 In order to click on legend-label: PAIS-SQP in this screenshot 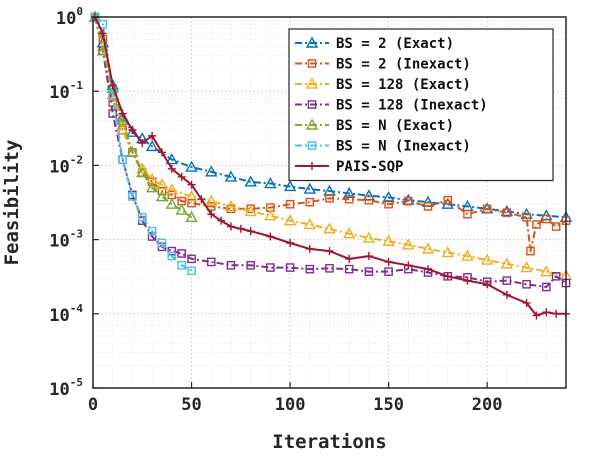, I will do `click(369, 167)`.